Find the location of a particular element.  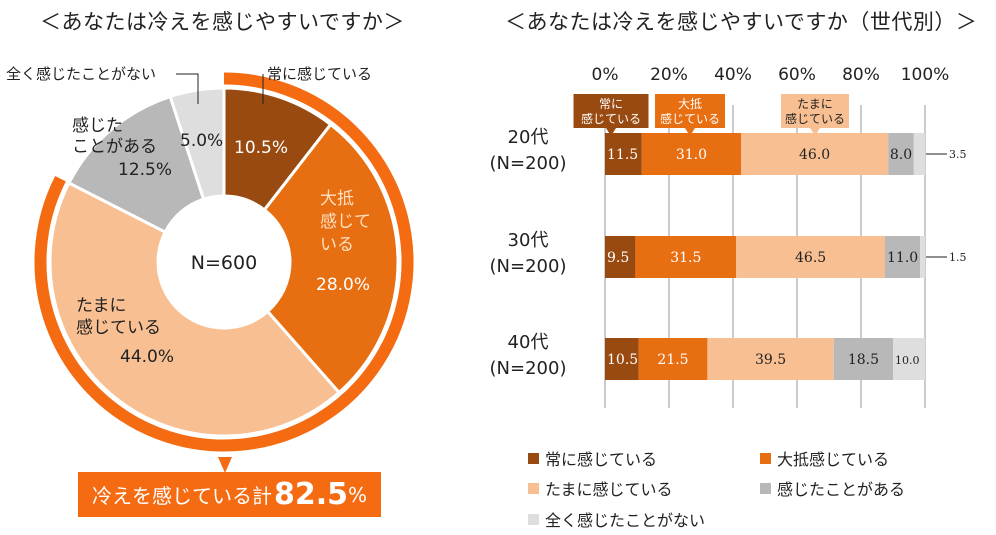

bar-data-label: 10.5 is located at coordinates (622, 360).